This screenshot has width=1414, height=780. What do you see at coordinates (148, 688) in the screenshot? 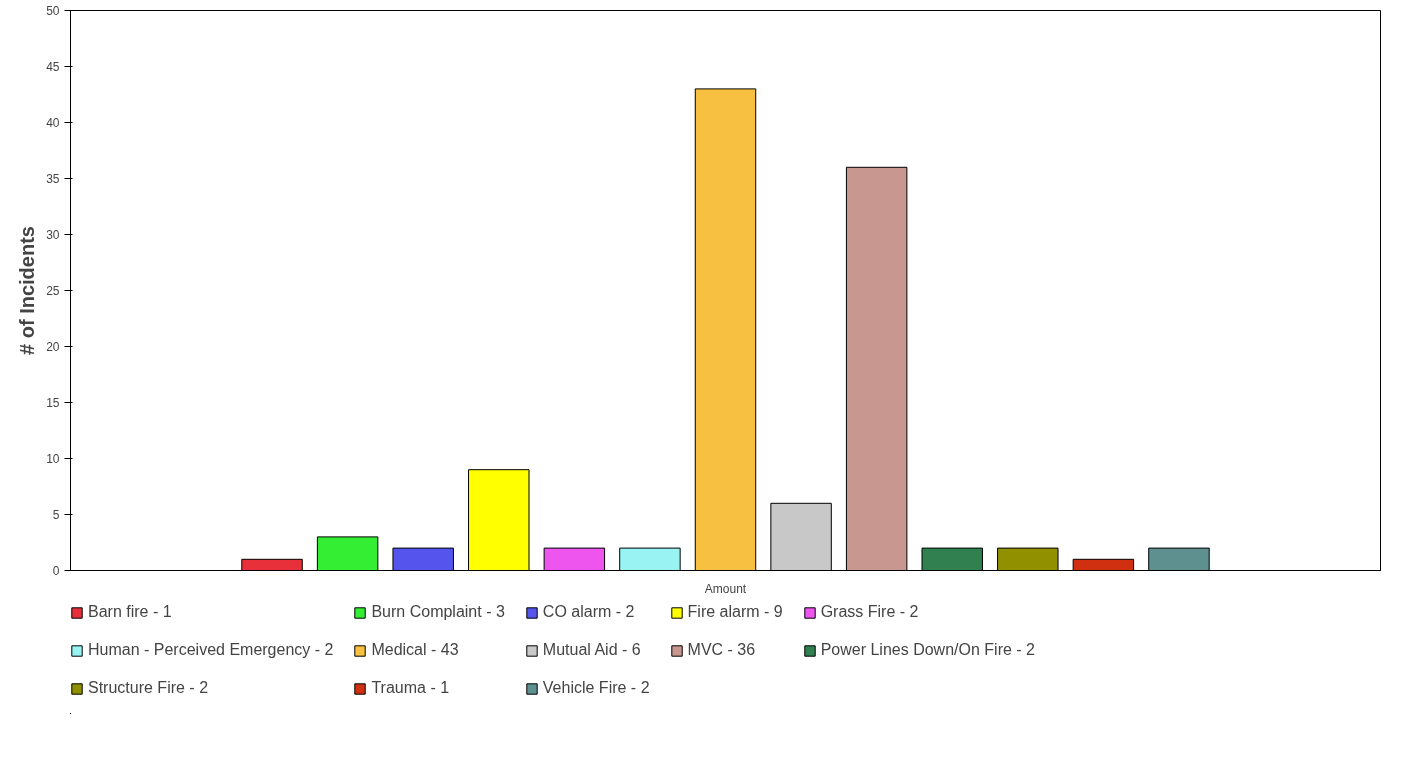
I see `legend-label: Structure Fire - 2` at bounding box center [148, 688].